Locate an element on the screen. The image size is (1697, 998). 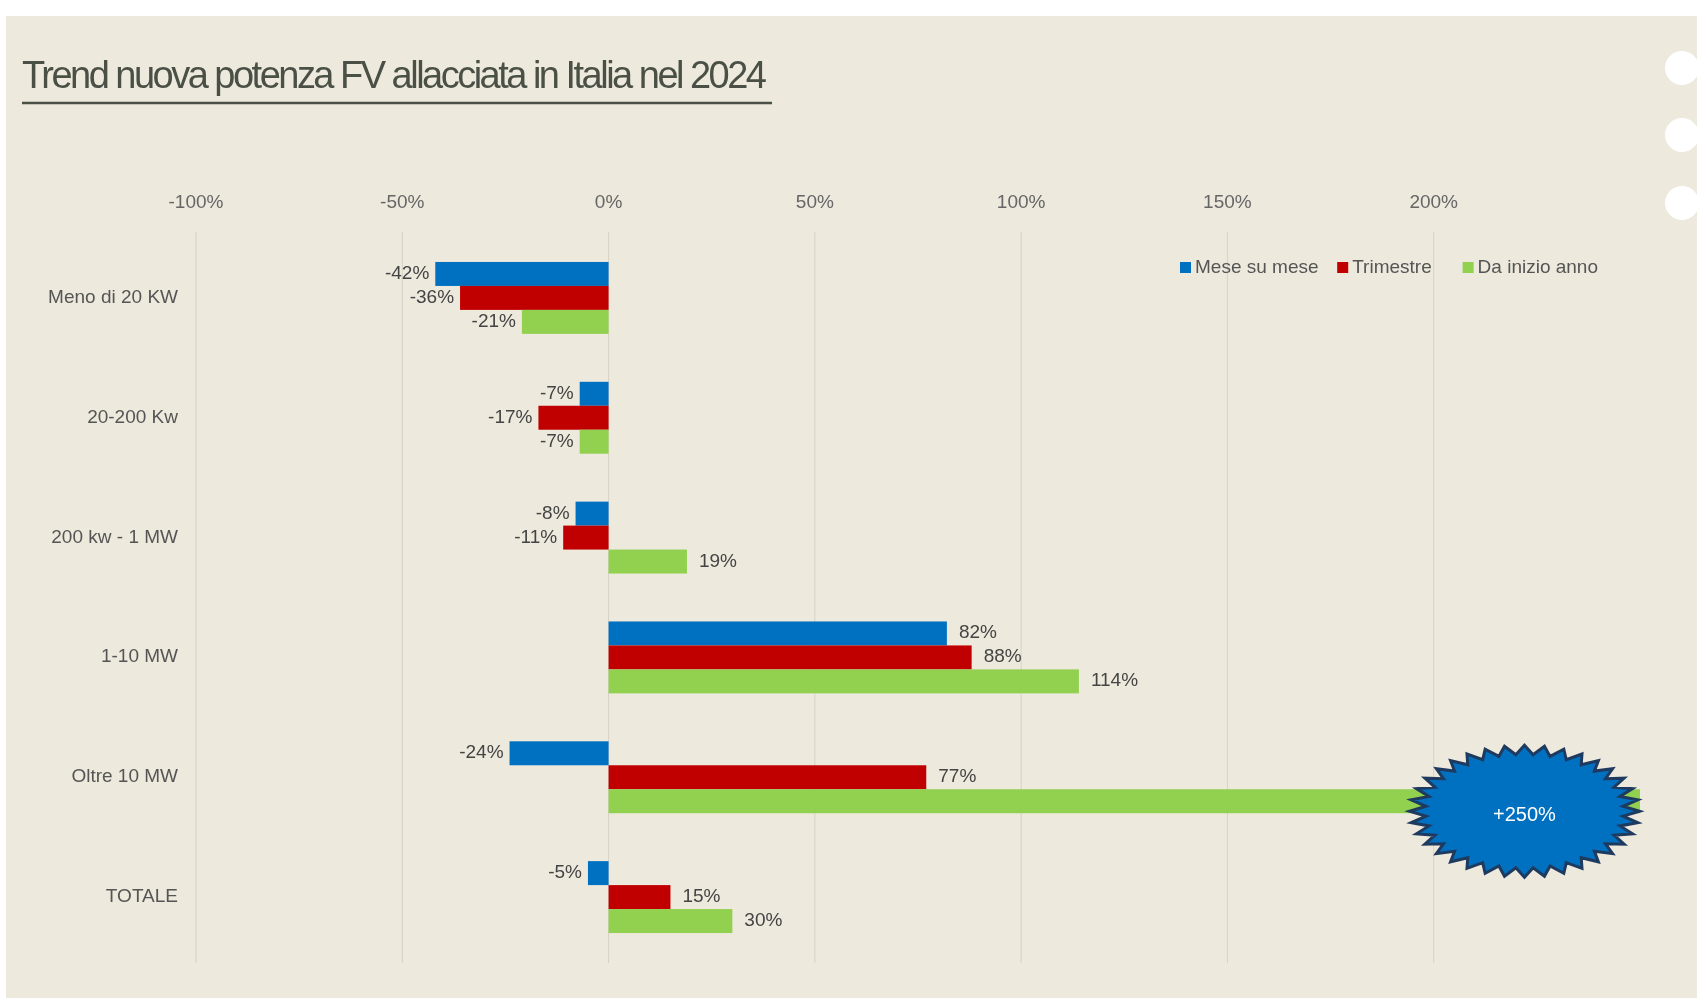
chart-title: Trend nuova potenza FV allacciata in Italia nel 2024 is located at coordinates (394, 75).